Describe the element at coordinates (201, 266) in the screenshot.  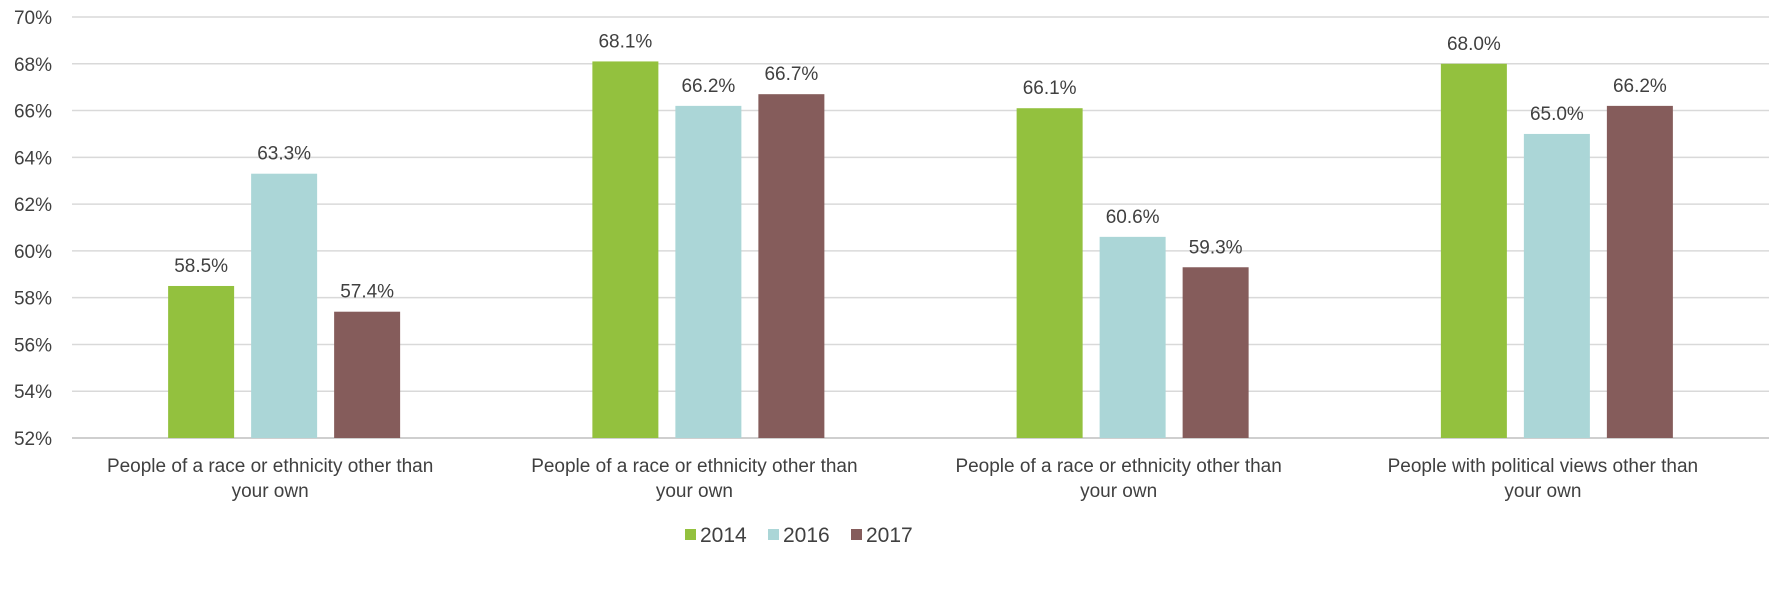
I see `data-label-2014-cat-1: 58.5%` at that location.